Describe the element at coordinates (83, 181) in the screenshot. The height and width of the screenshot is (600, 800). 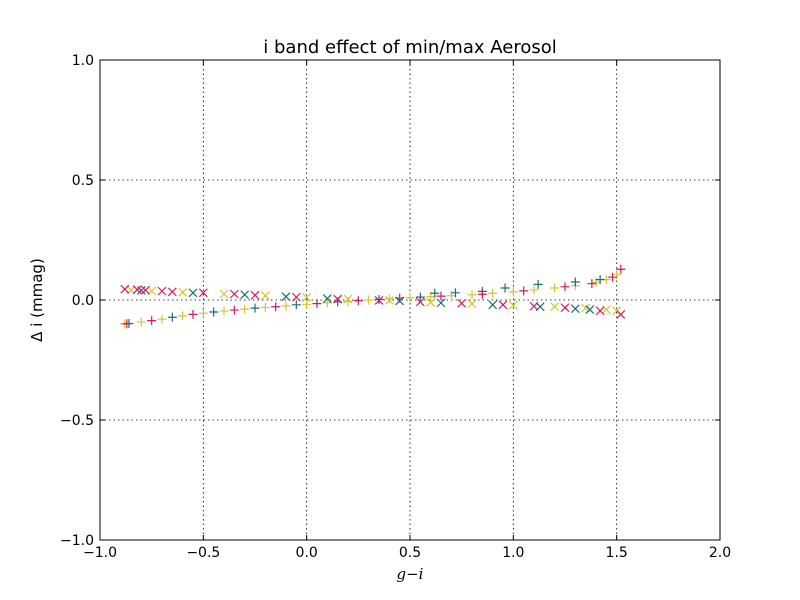
I see `y-tick-label: 0.5` at that location.